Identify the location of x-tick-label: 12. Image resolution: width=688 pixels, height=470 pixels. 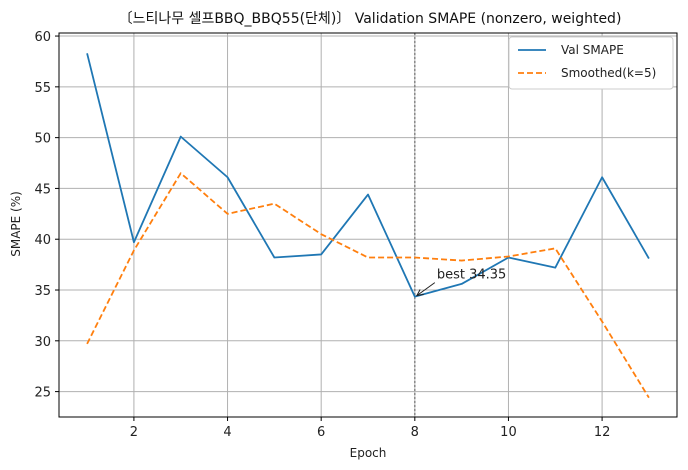
(602, 432).